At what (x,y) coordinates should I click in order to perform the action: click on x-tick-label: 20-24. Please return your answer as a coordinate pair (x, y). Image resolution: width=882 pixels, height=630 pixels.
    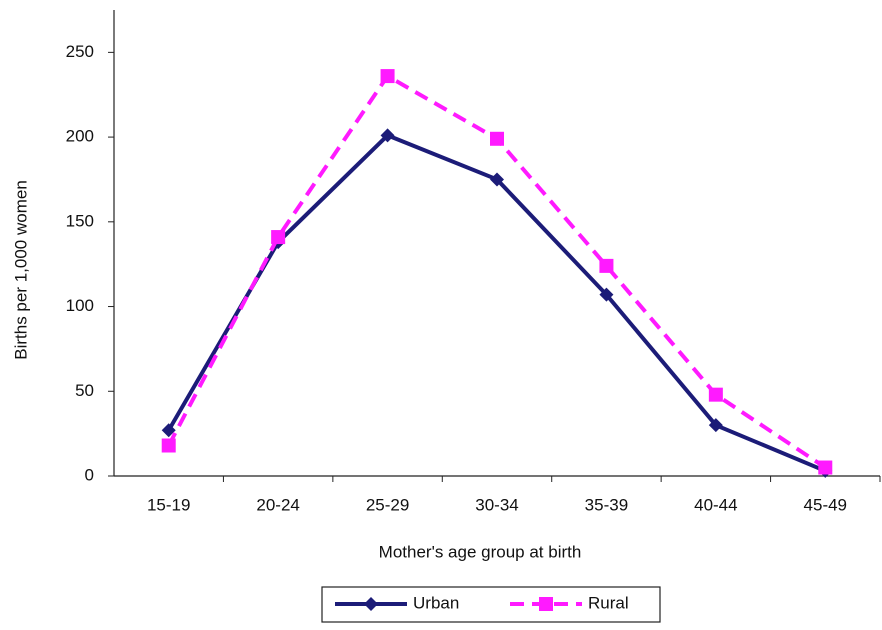
    Looking at the image, I should click on (277, 504).